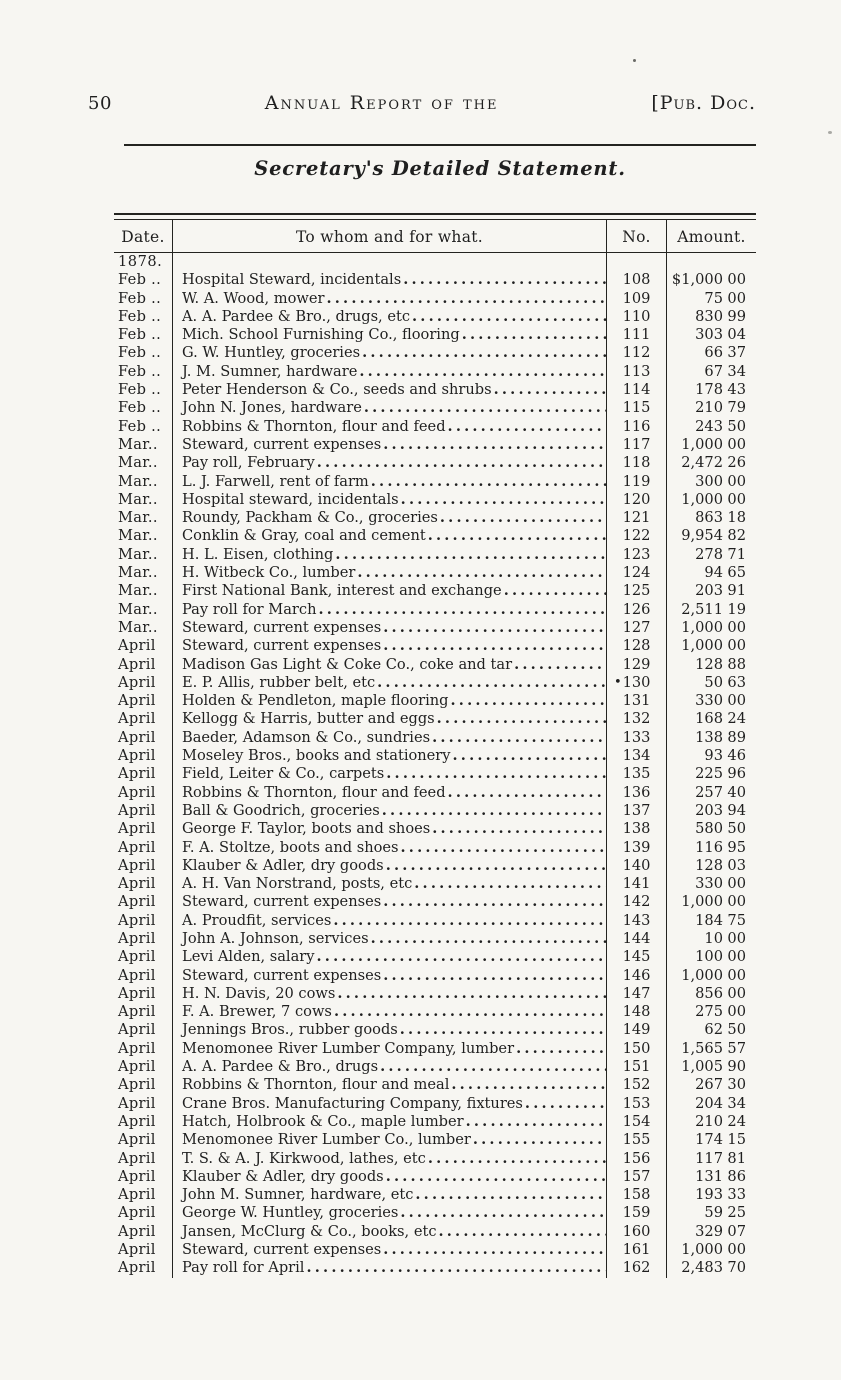 Image resolution: width=841 pixels, height=1380 pixels. Describe the element at coordinates (709, 426) in the screenshot. I see `amount-dollars: 243` at that location.